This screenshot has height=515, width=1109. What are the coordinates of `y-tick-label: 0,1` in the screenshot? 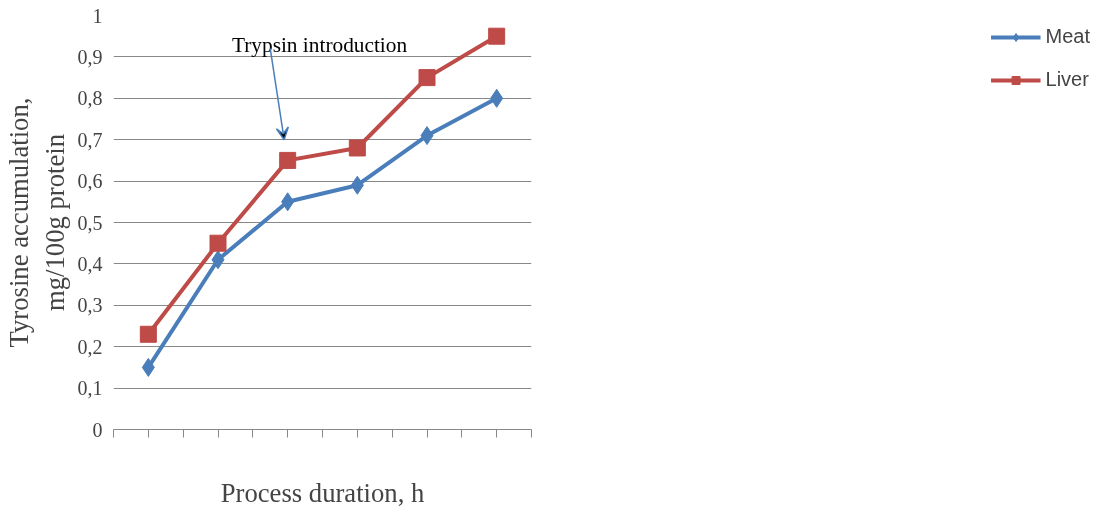 It's located at (90, 388).